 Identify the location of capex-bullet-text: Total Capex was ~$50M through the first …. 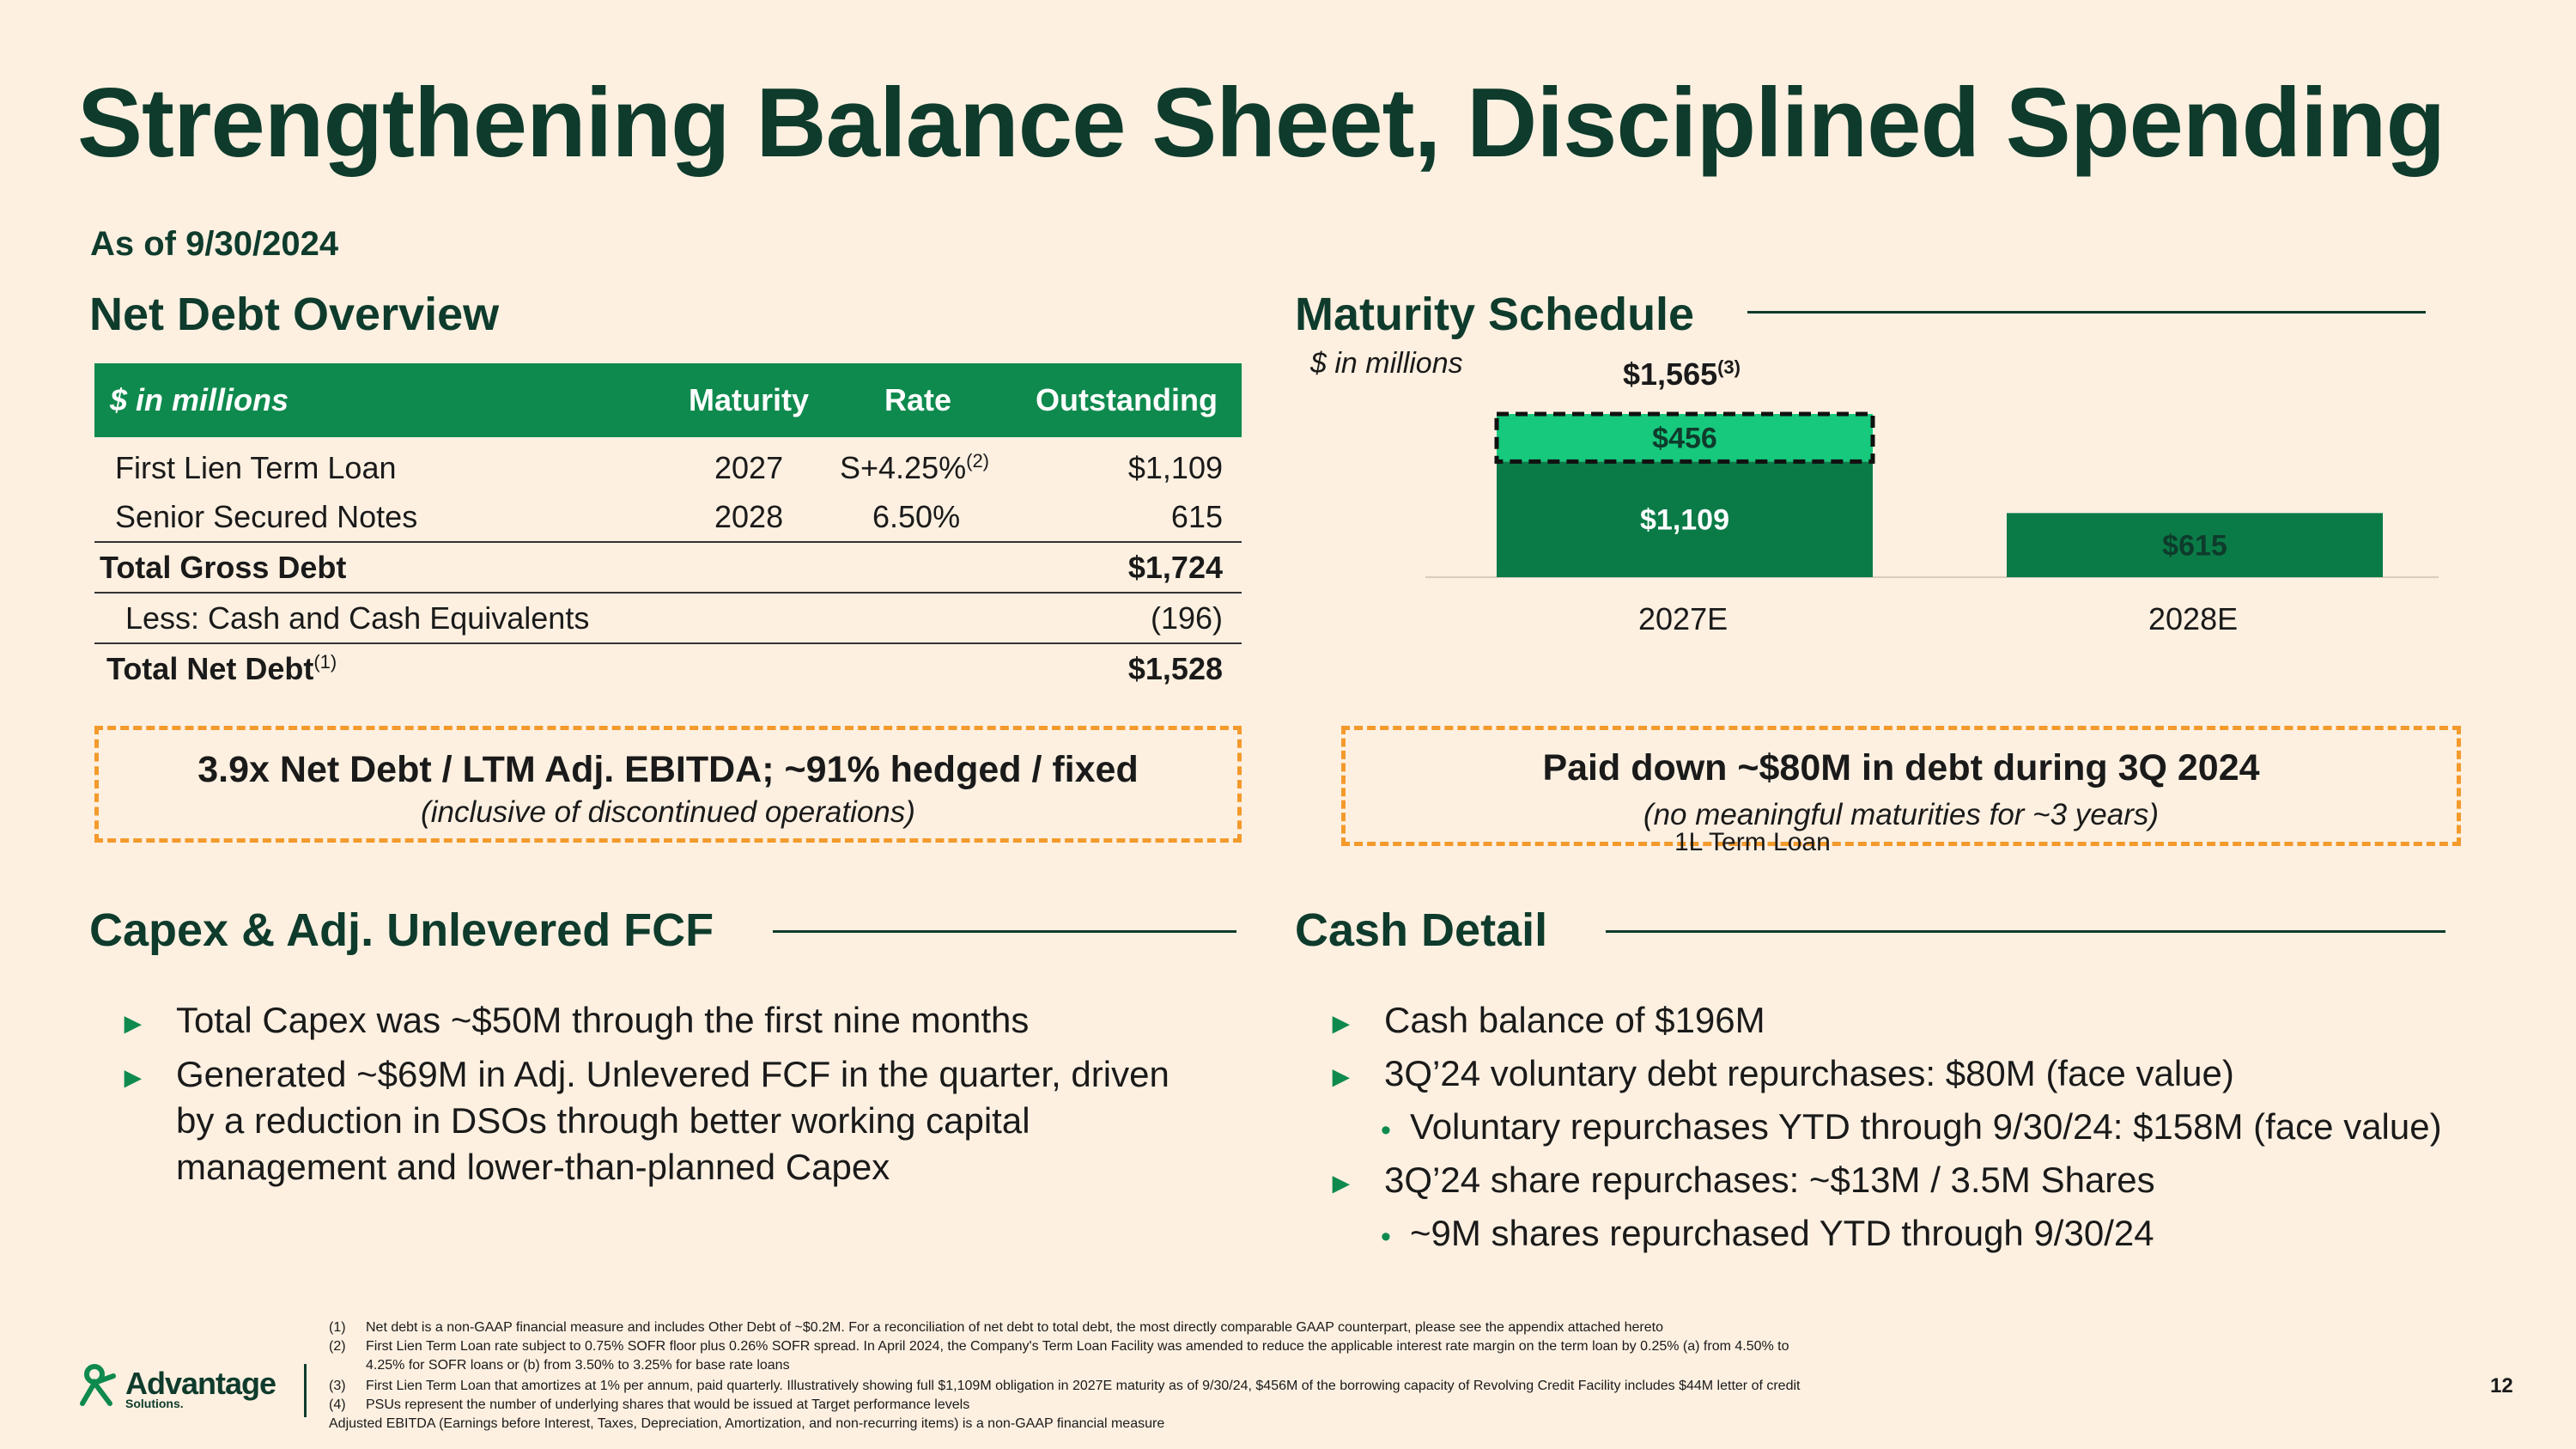
(603, 1020).